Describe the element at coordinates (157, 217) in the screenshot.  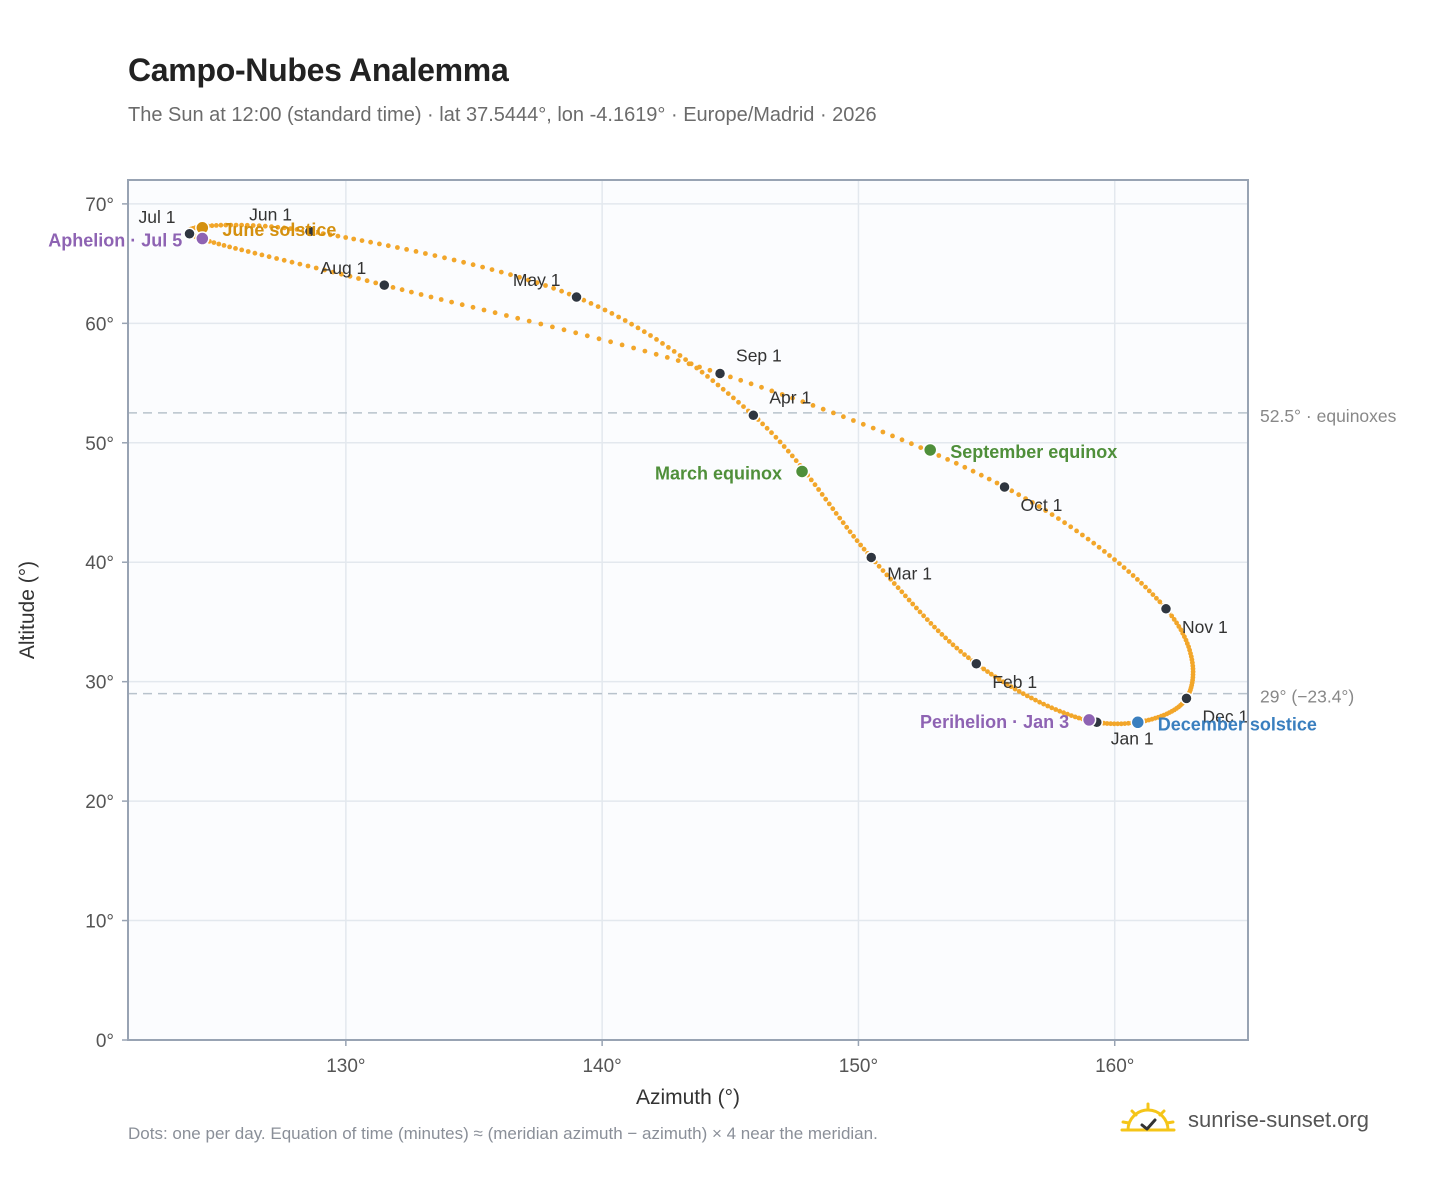
I see `month-marker-label: Jul 1` at that location.